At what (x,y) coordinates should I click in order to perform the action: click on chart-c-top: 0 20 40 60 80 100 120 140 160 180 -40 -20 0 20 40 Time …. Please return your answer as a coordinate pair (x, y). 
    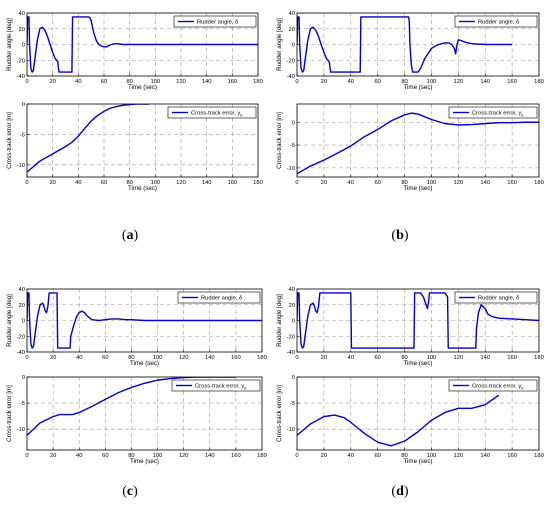
    Looking at the image, I should click on (136, 327).